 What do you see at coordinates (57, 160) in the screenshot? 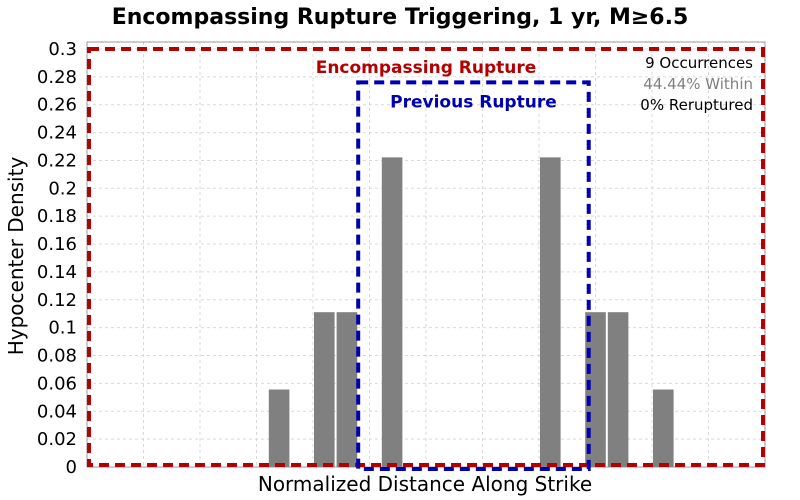
I see `y-tick-label: 0.22` at bounding box center [57, 160].